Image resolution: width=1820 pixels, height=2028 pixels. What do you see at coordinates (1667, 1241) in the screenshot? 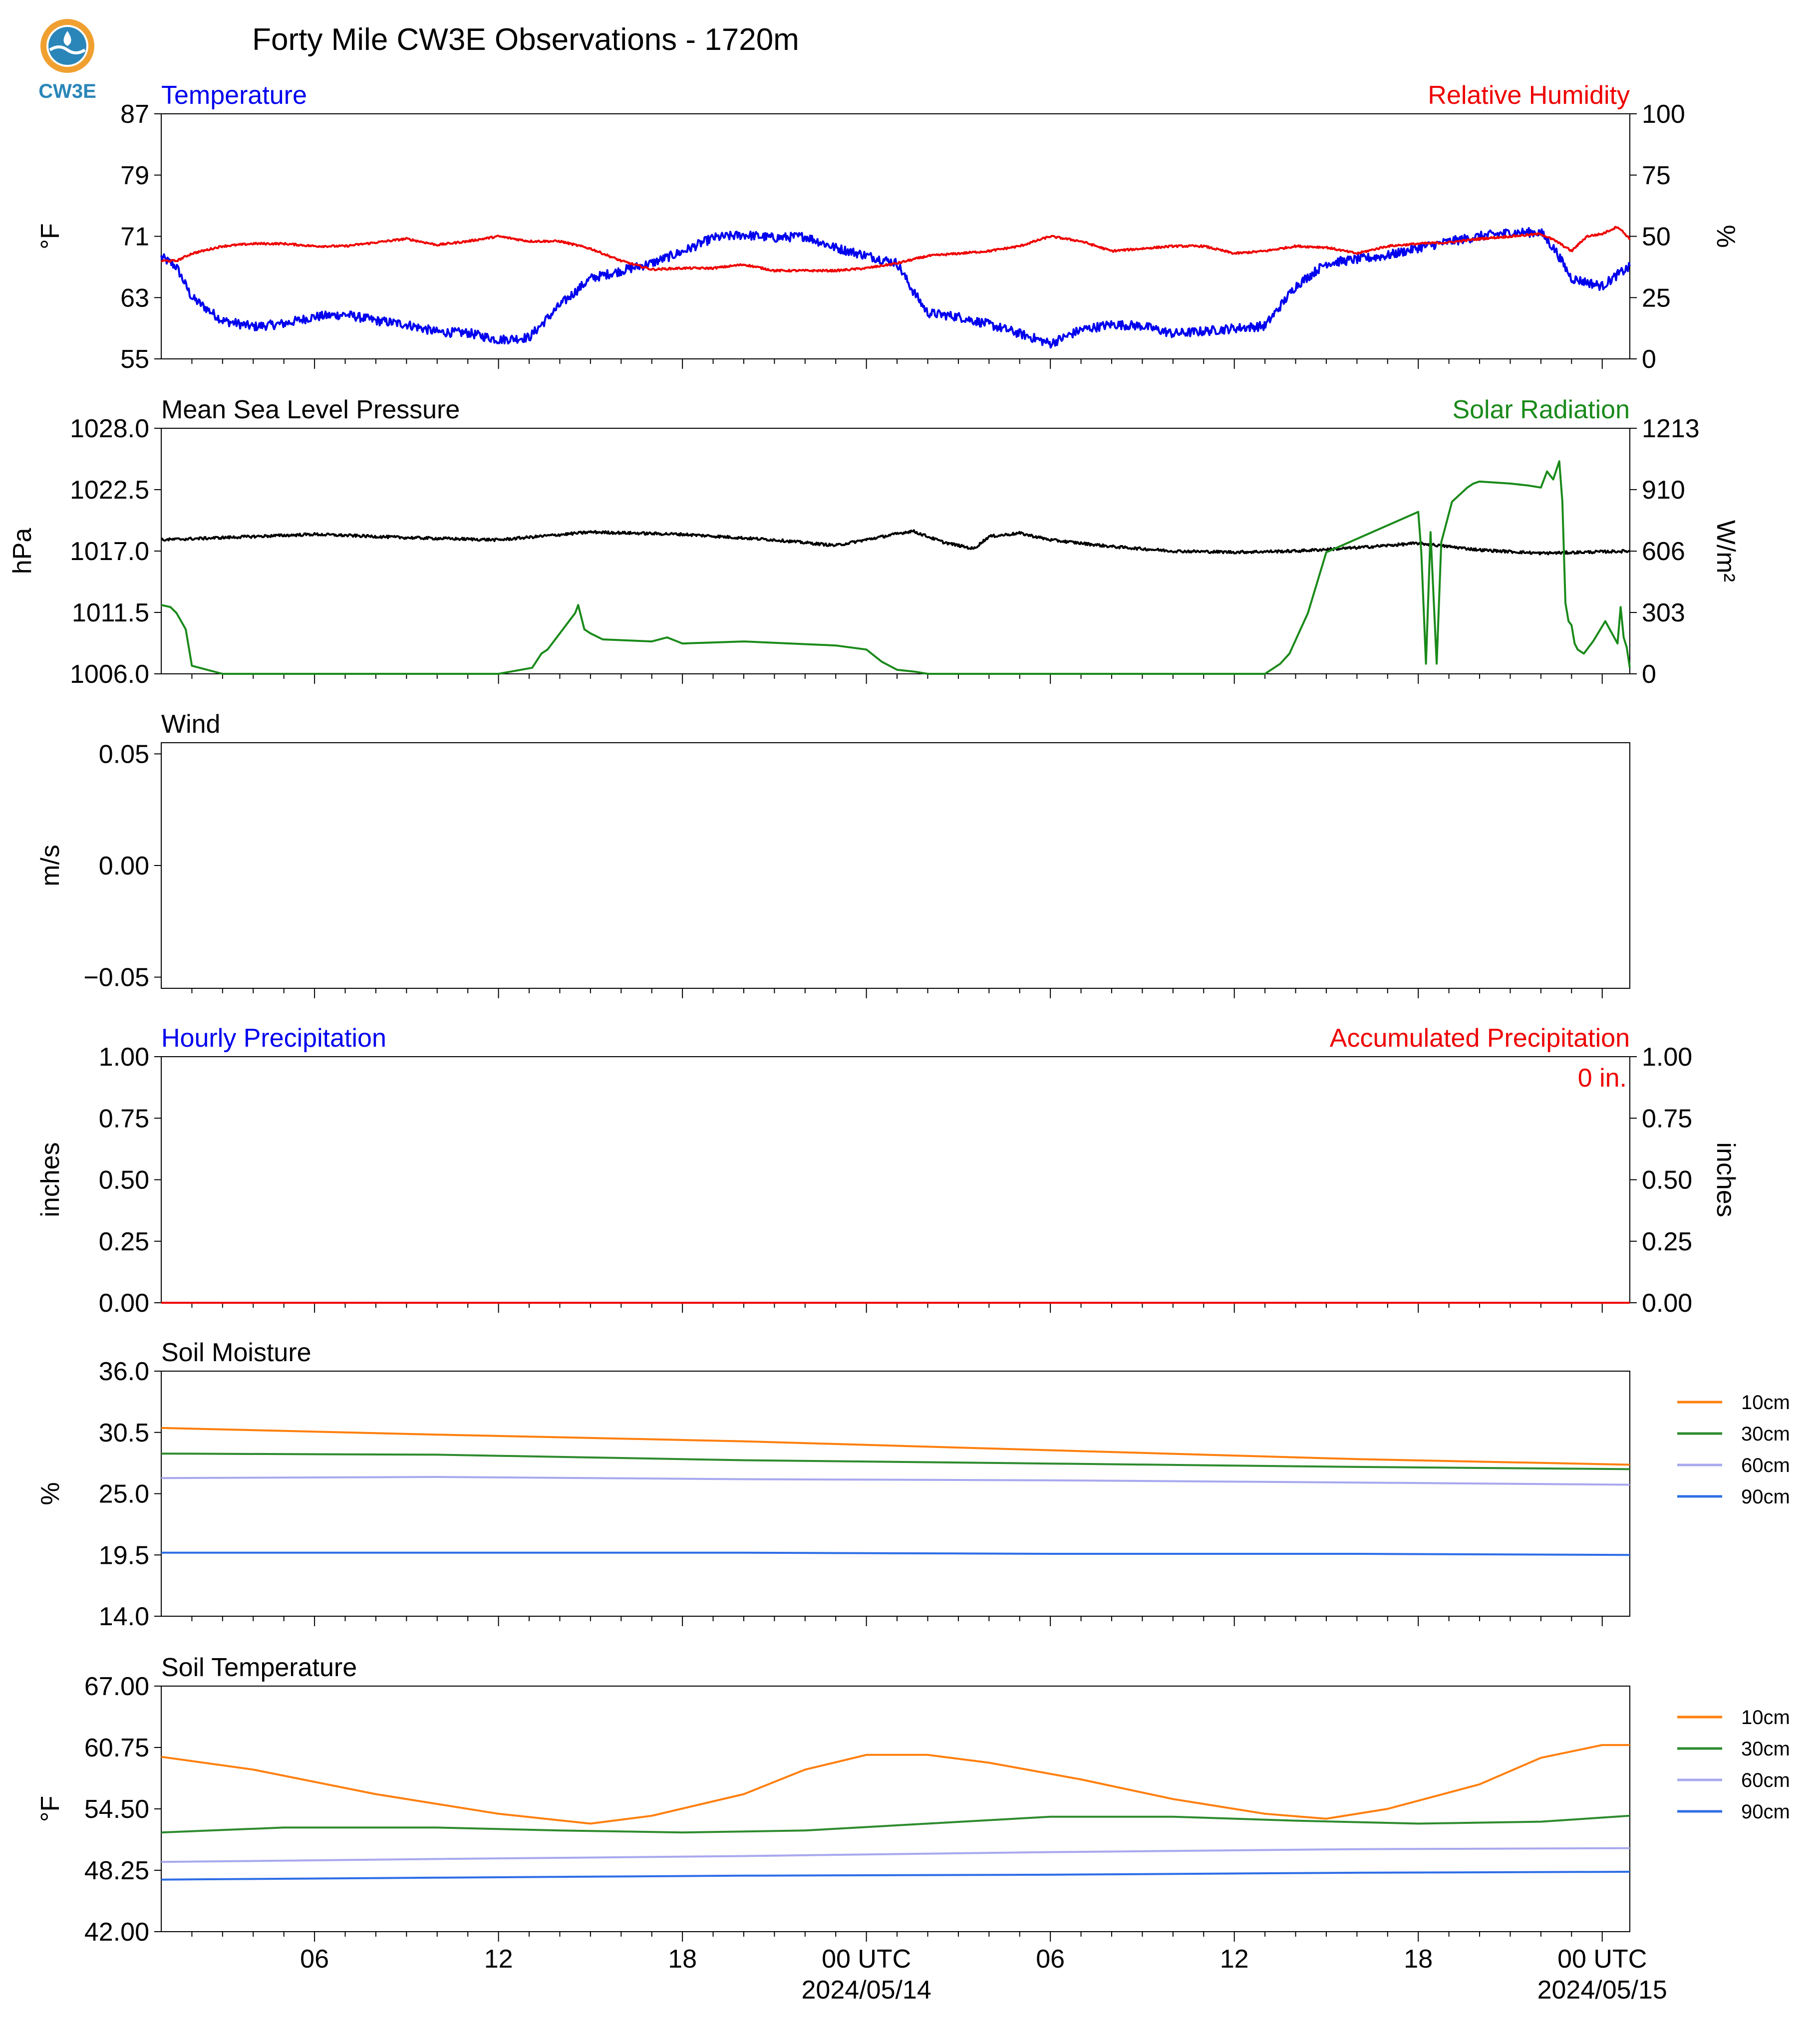
I see `y2-tick-label: 0.25` at bounding box center [1667, 1241].